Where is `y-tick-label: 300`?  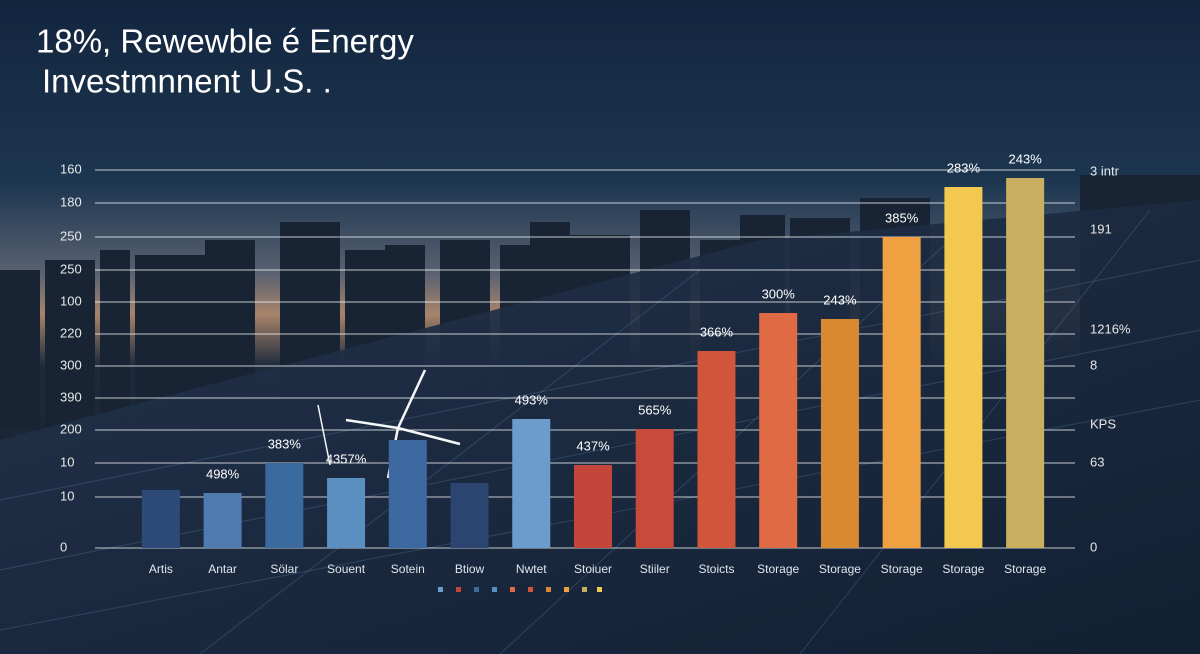
y-tick-label: 300 is located at coordinates (71, 364).